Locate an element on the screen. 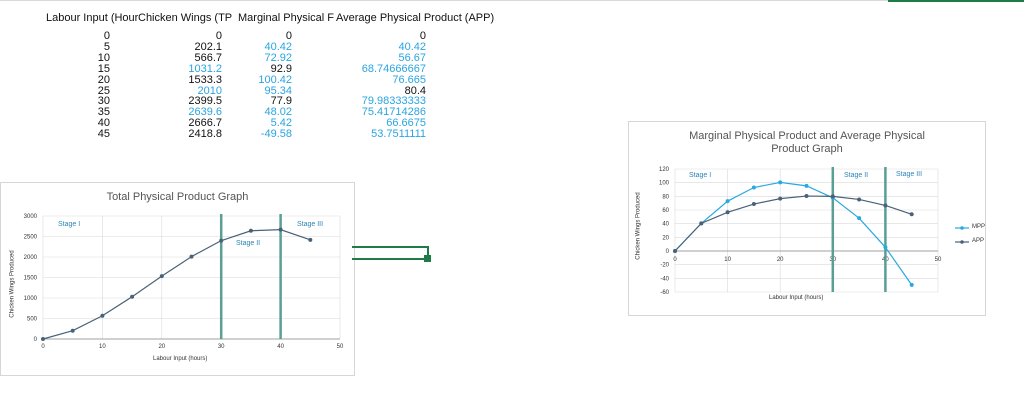  table-cell-r2-c1: 566.7 is located at coordinates (208, 57).